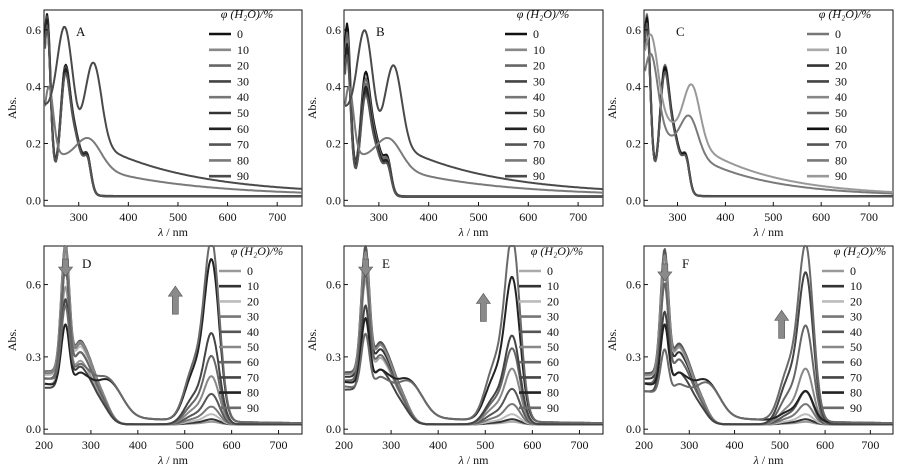  I want to click on x-axis-label: λ / nm, so click(769, 232).